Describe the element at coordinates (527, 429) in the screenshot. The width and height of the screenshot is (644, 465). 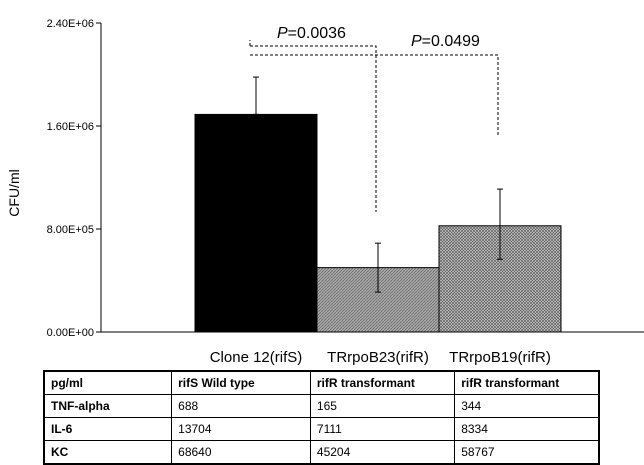
I see `table-cell: 8334` at that location.